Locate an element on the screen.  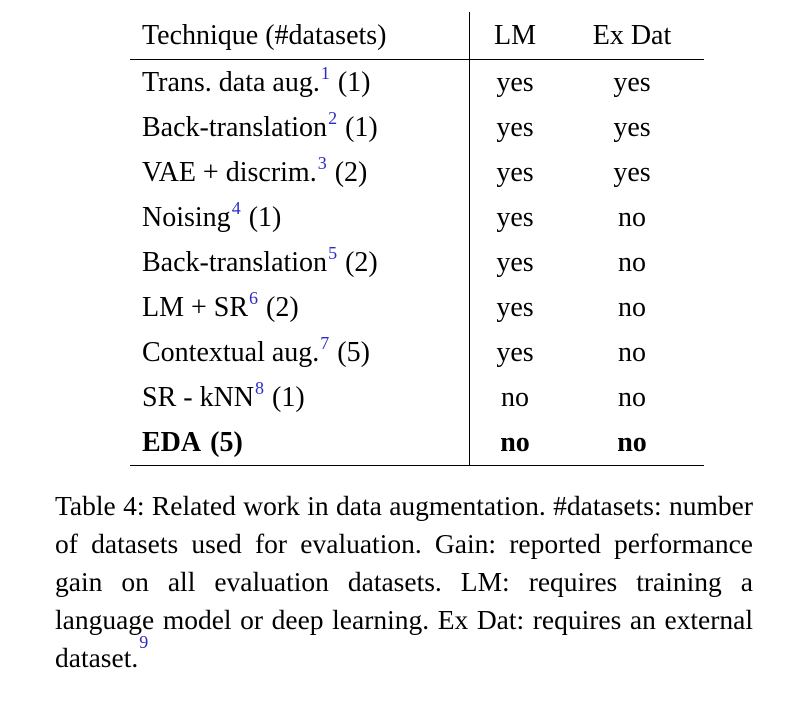
technique-cell: Back-translation 5 (2) is located at coordinates (300, 262).